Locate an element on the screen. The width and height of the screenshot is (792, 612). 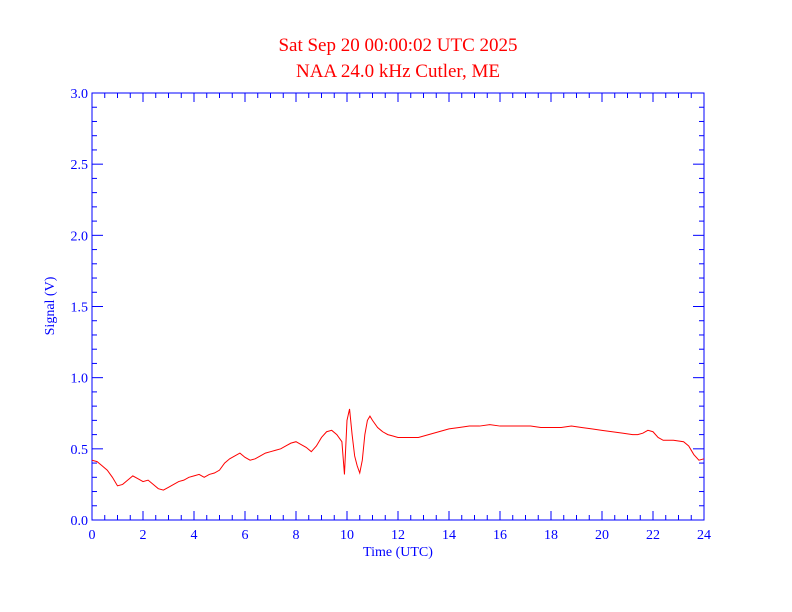
x-tick-label: 2 is located at coordinates (143, 535).